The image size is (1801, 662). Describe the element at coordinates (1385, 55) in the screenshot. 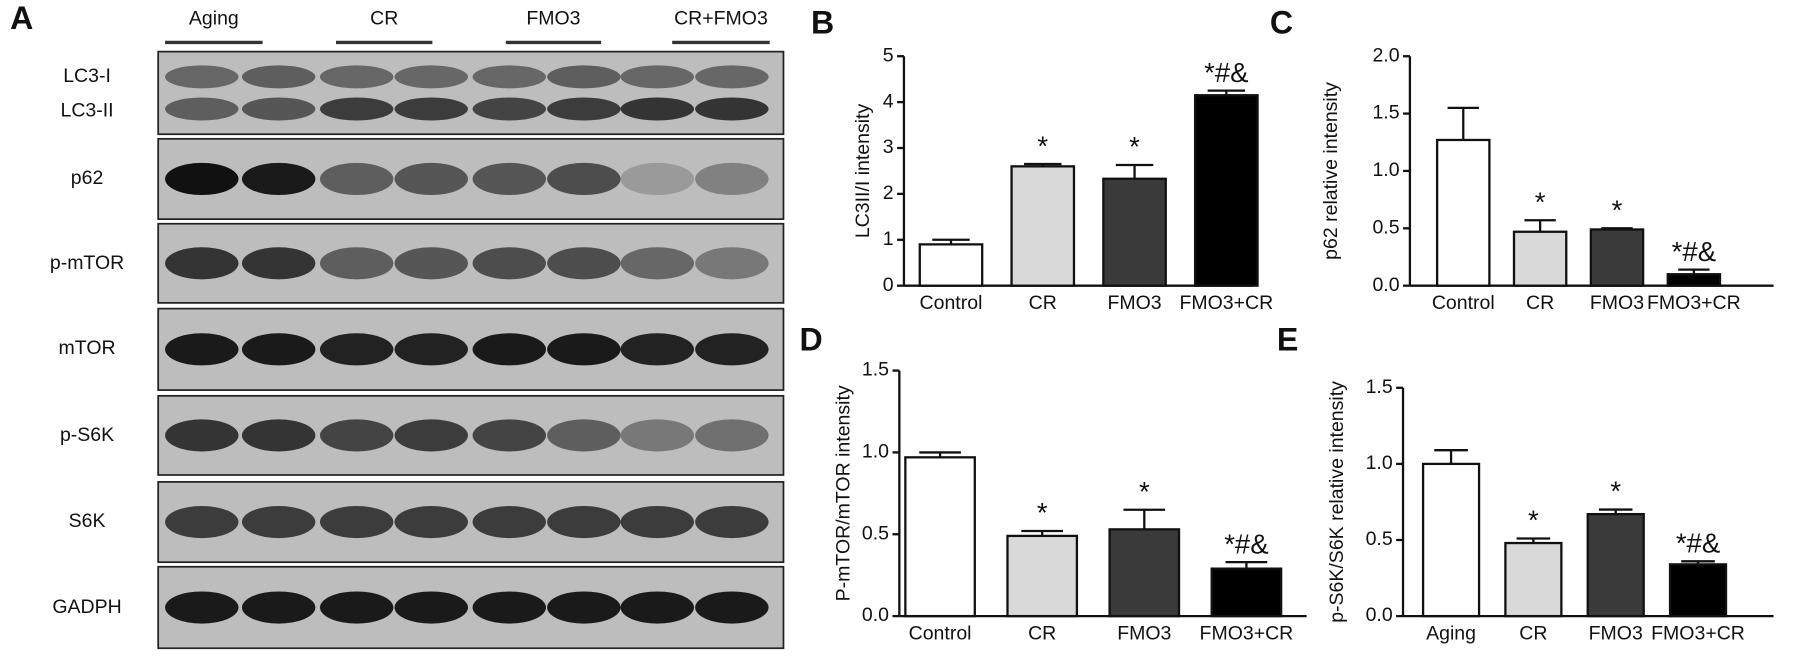

I see `y-tick-label: 2.0` at that location.